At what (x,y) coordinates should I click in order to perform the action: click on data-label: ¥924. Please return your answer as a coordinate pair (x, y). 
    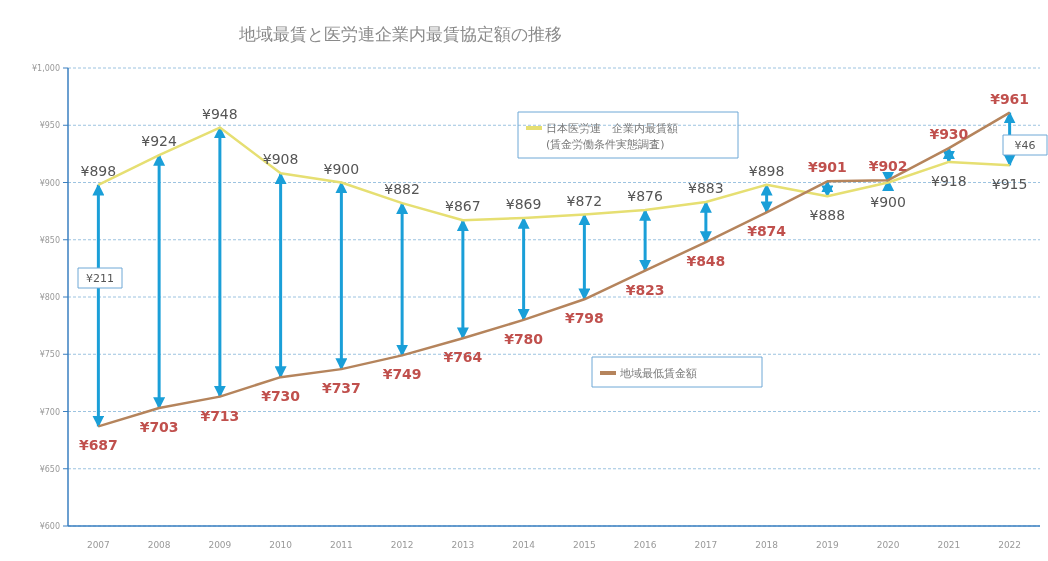
    Looking at the image, I should click on (159, 141).